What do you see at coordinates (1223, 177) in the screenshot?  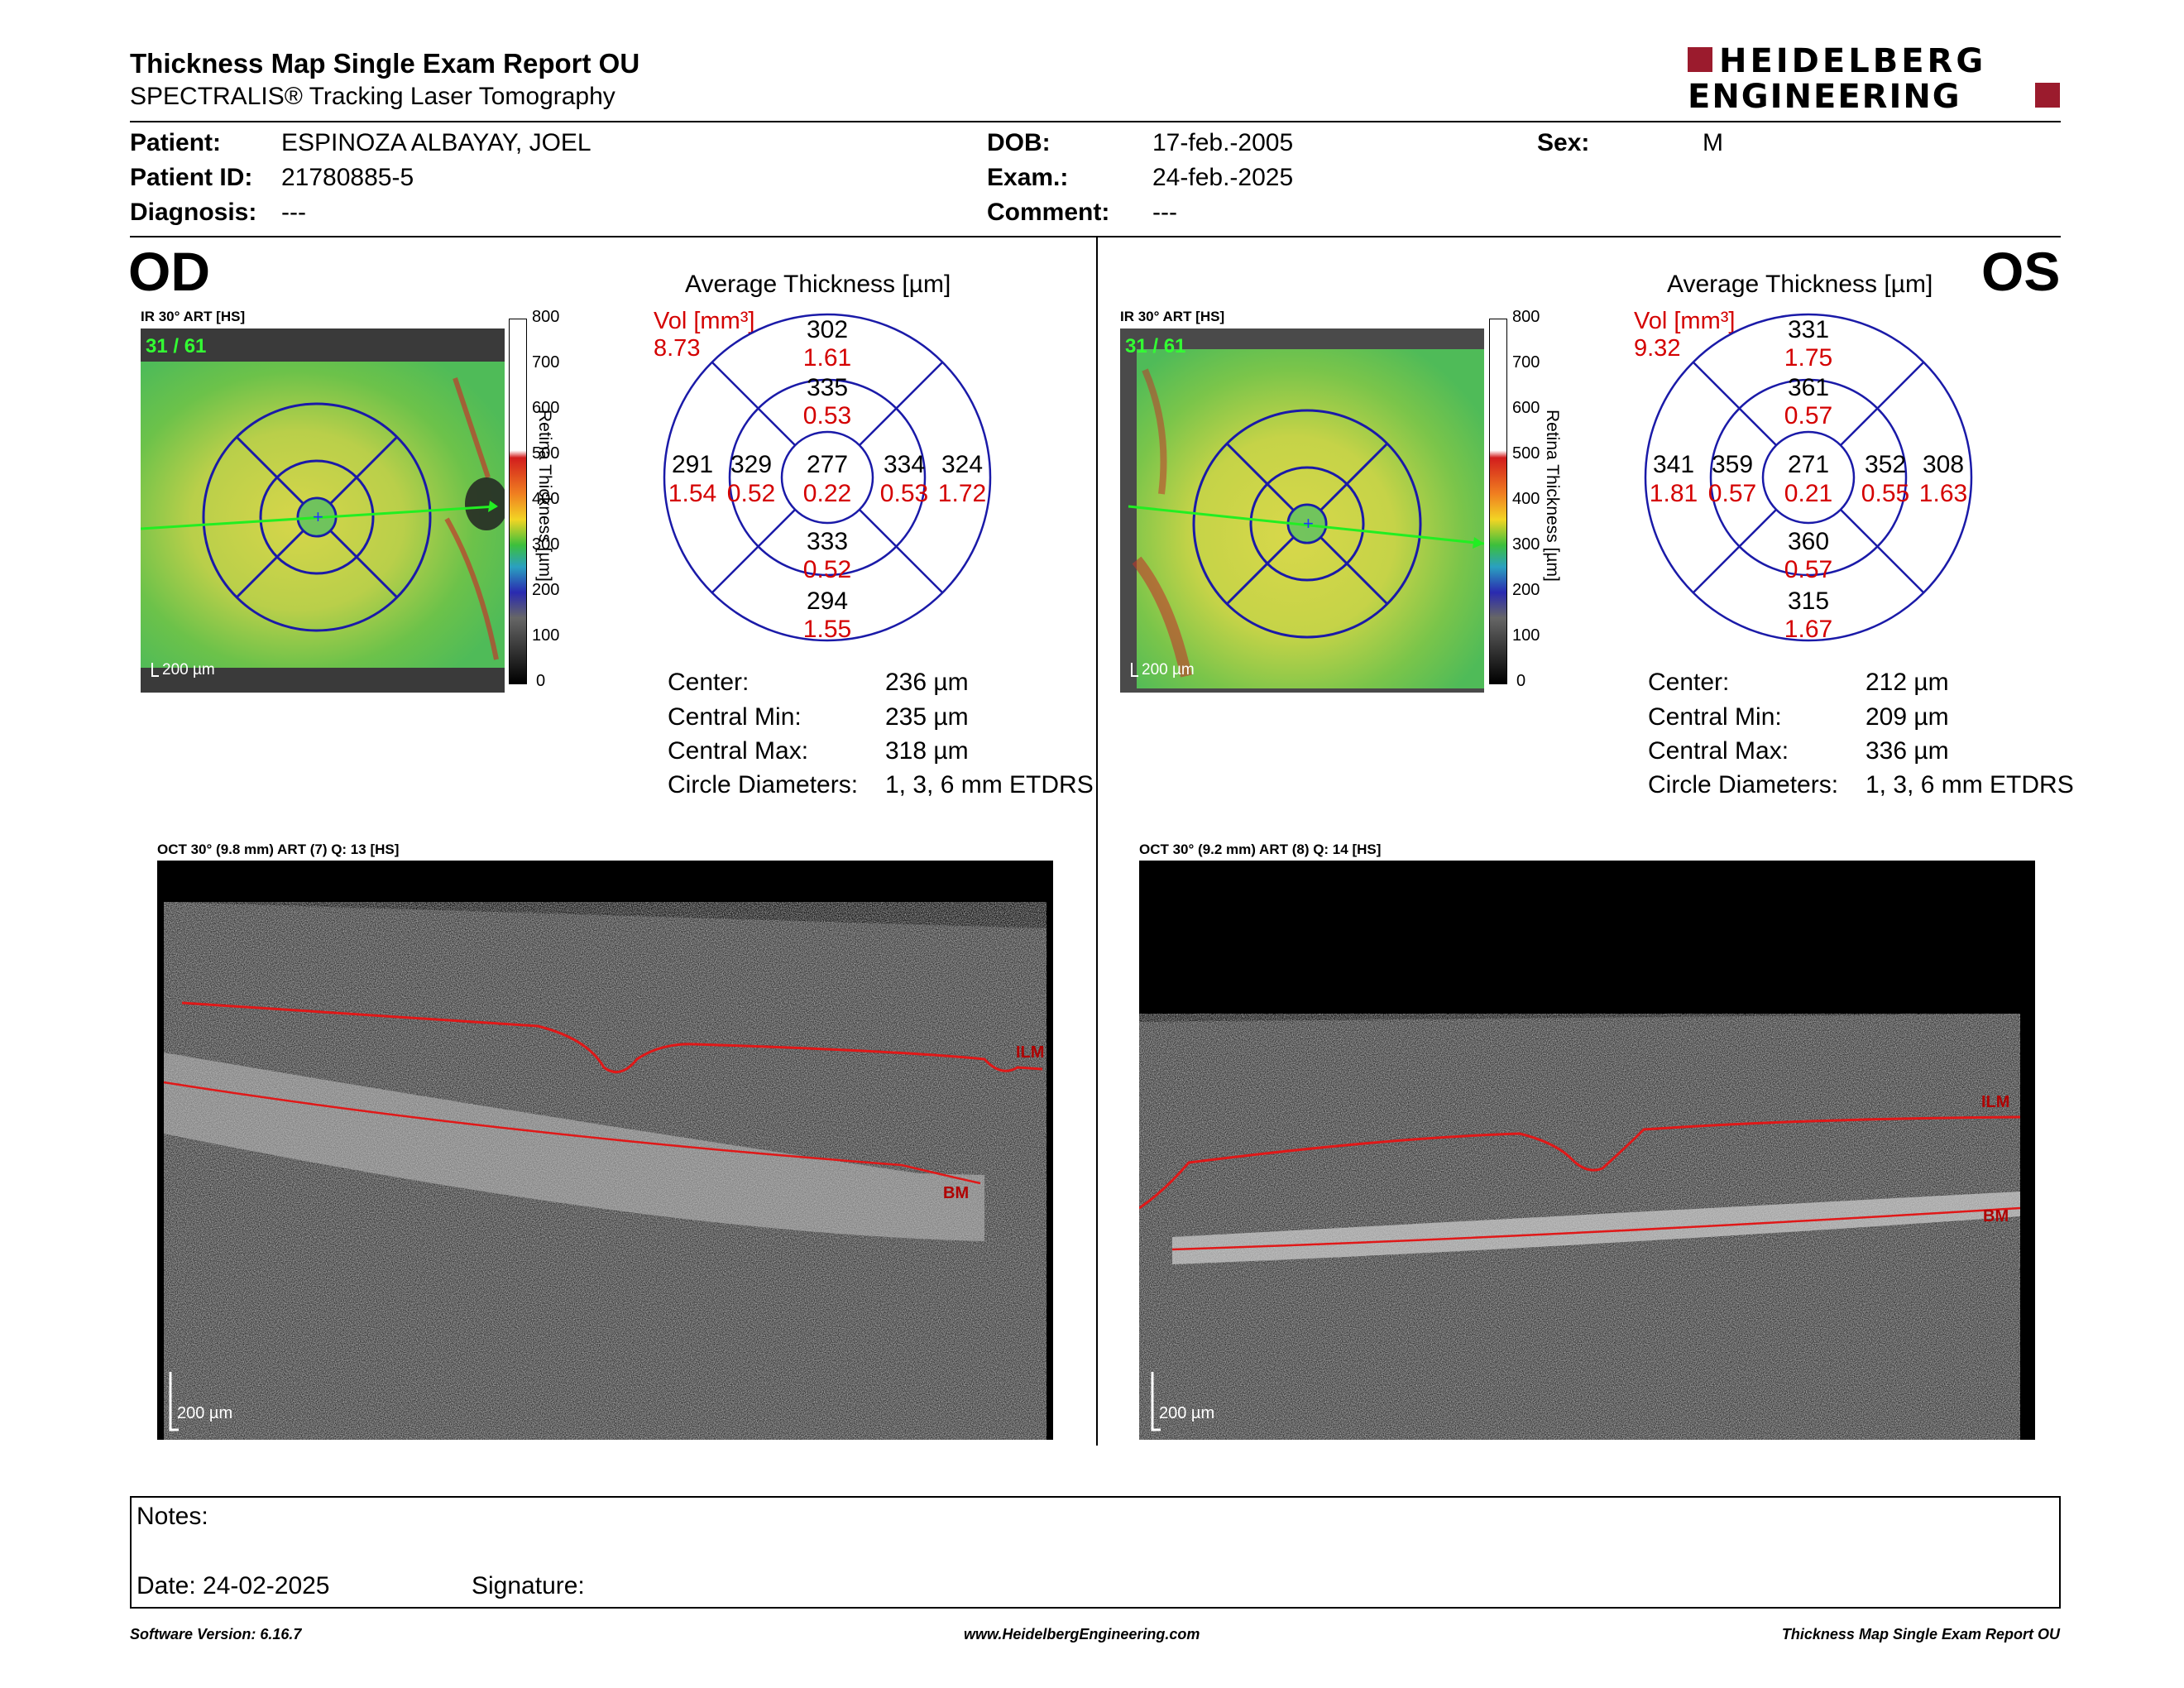 I see `exam-value: 24-feb.-2025` at bounding box center [1223, 177].